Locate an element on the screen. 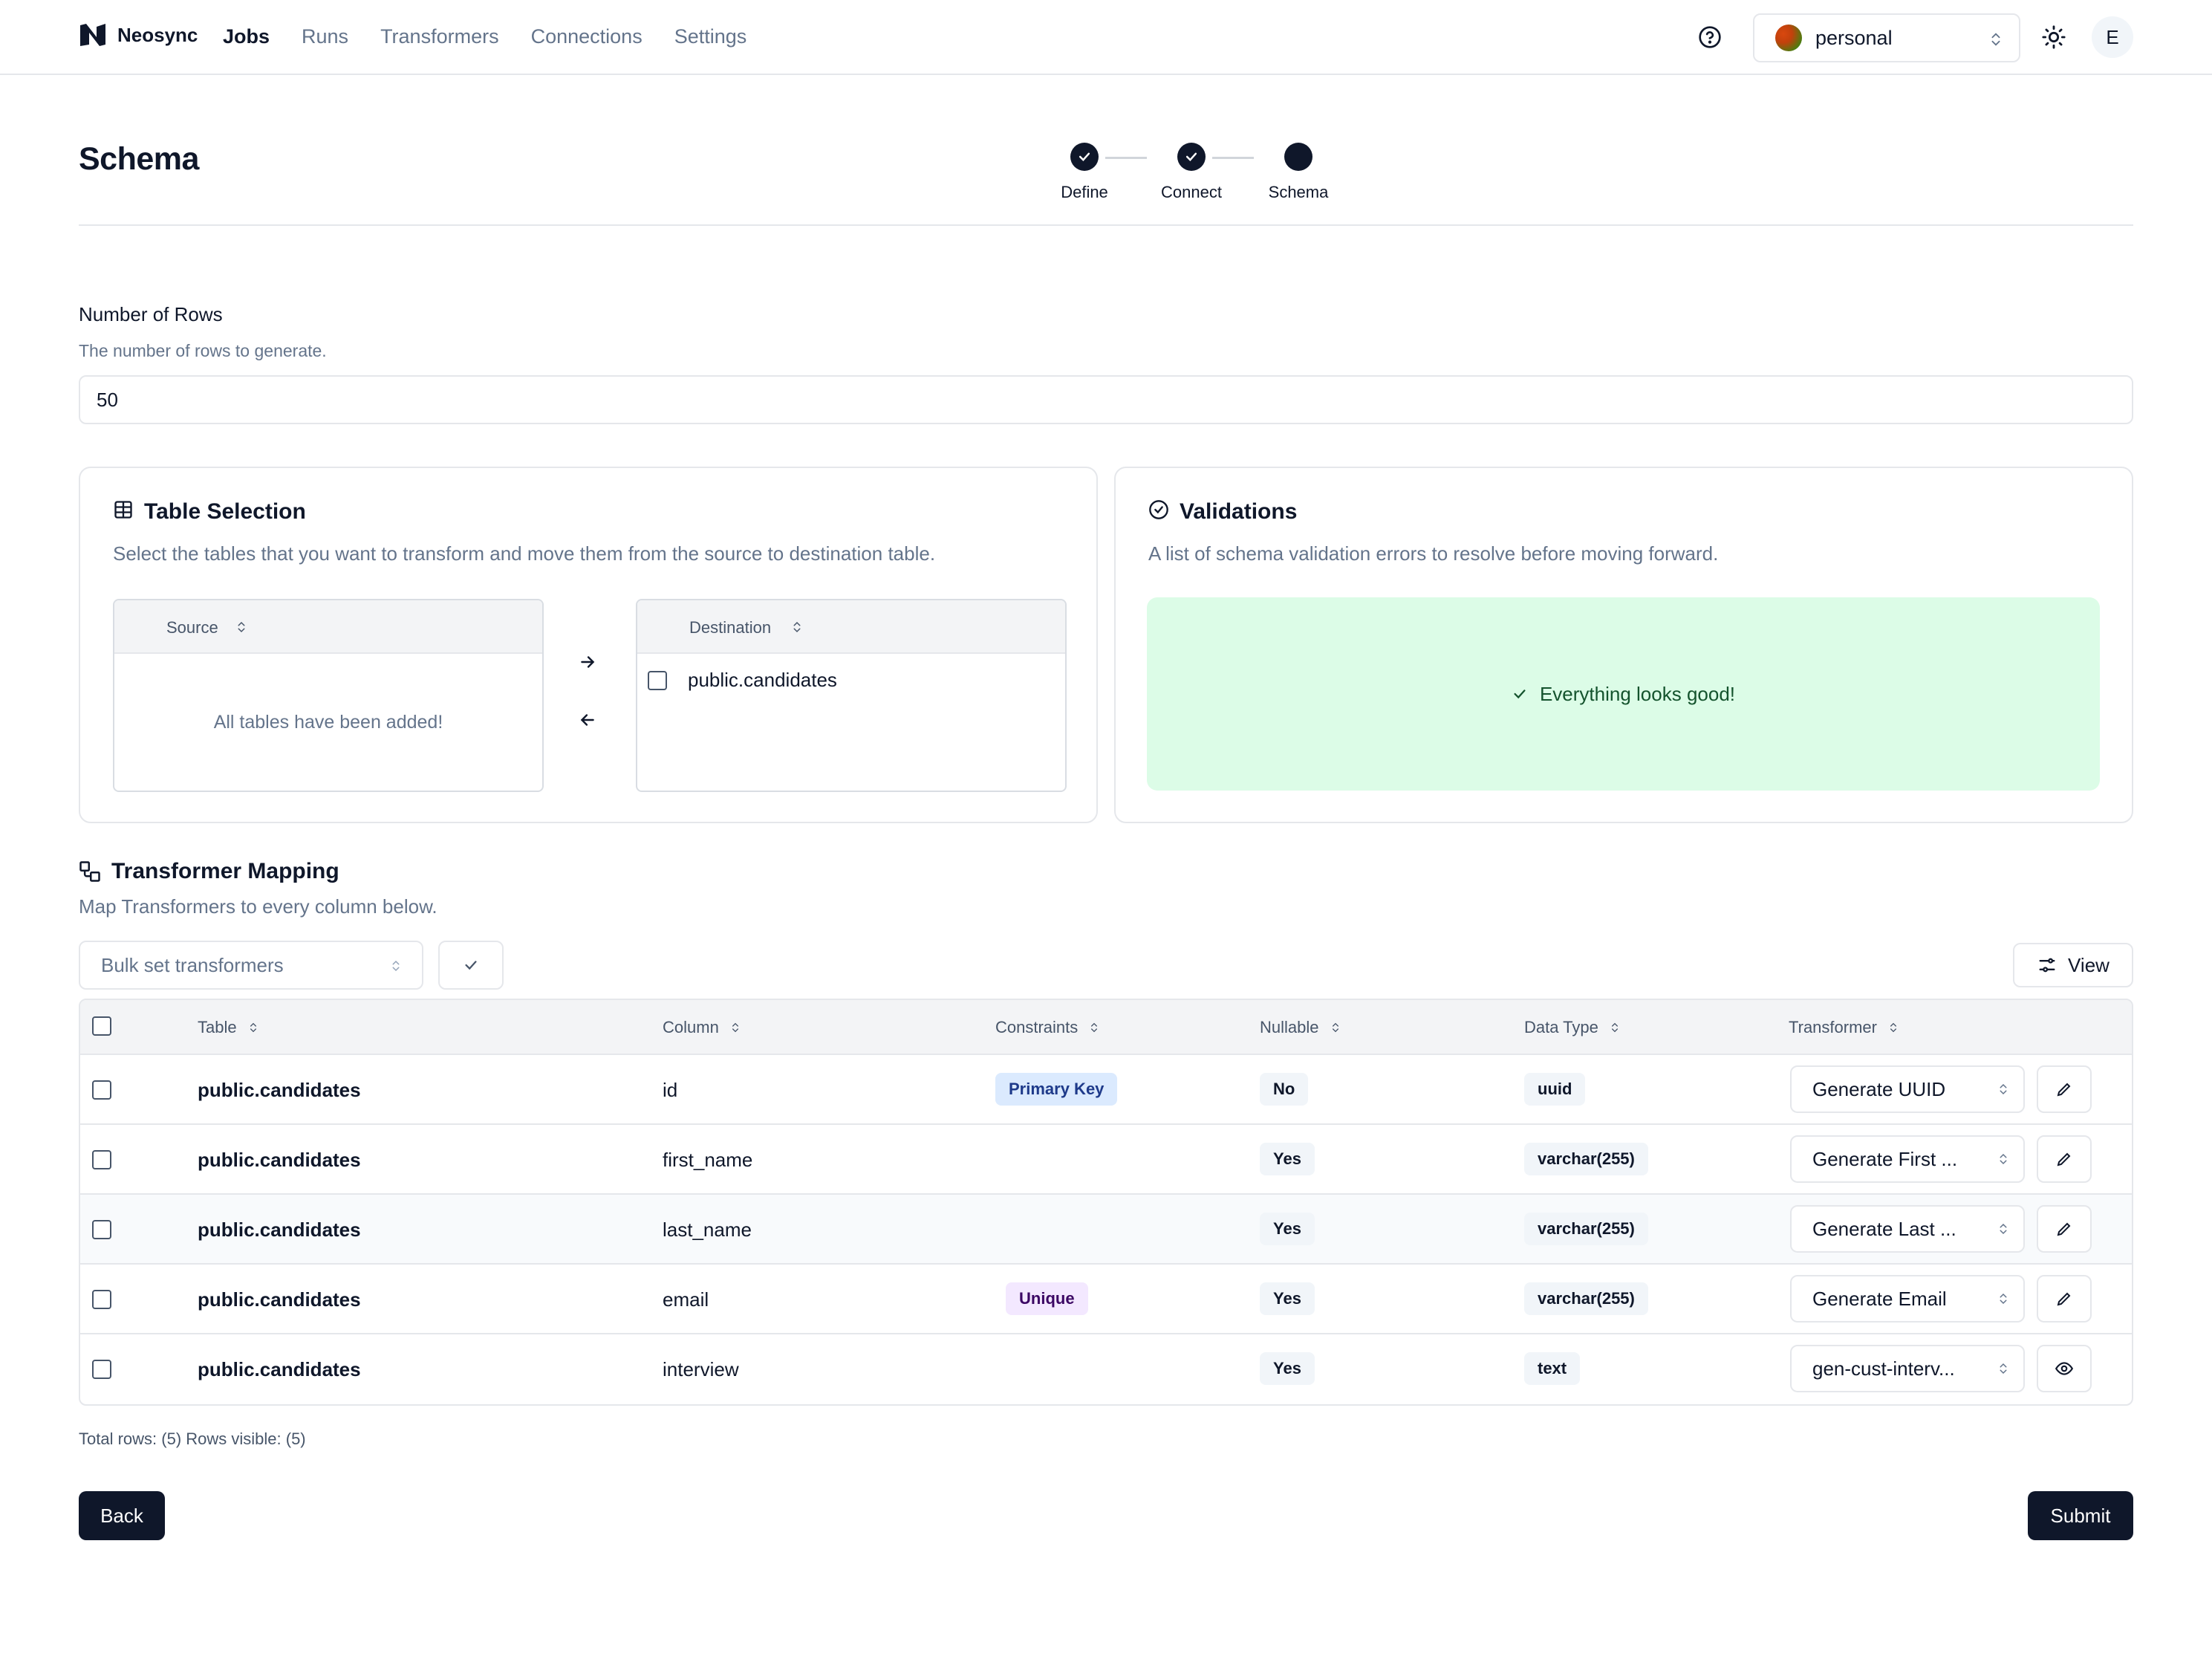  workspace-select: personal is located at coordinates (1886, 38).